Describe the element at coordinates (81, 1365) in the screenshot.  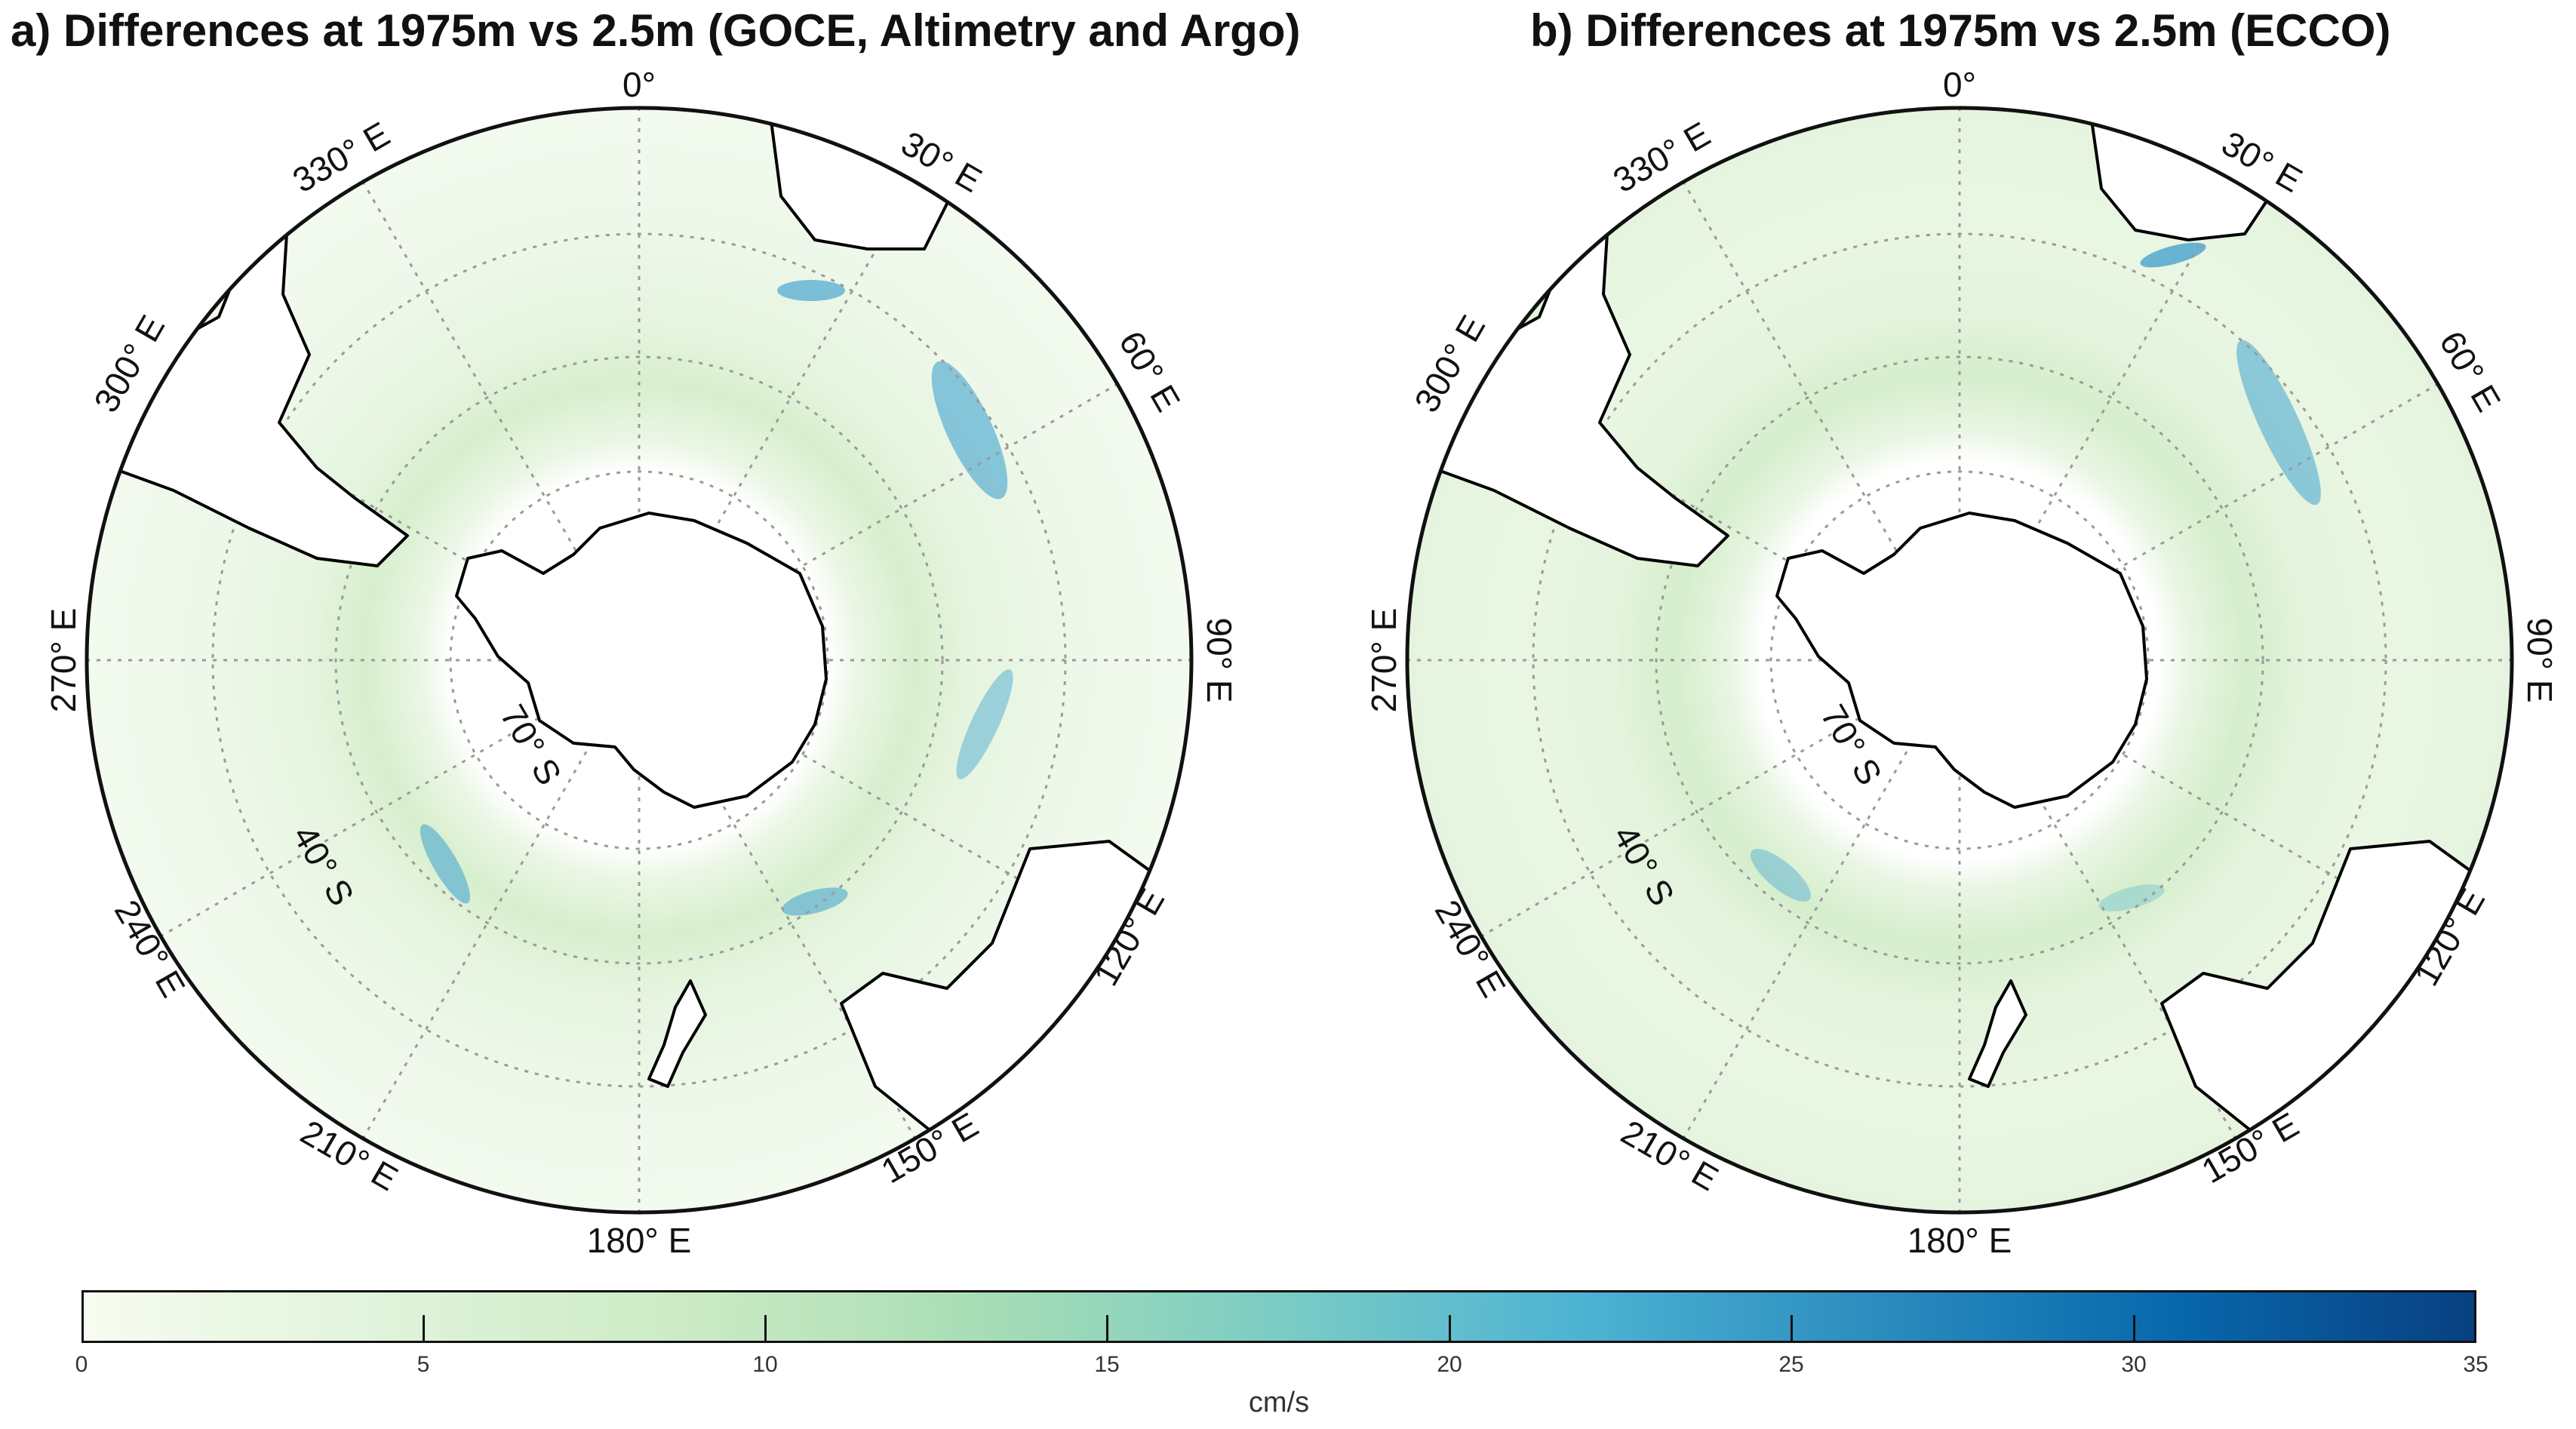
I see `colorbar-label-0: 0` at that location.